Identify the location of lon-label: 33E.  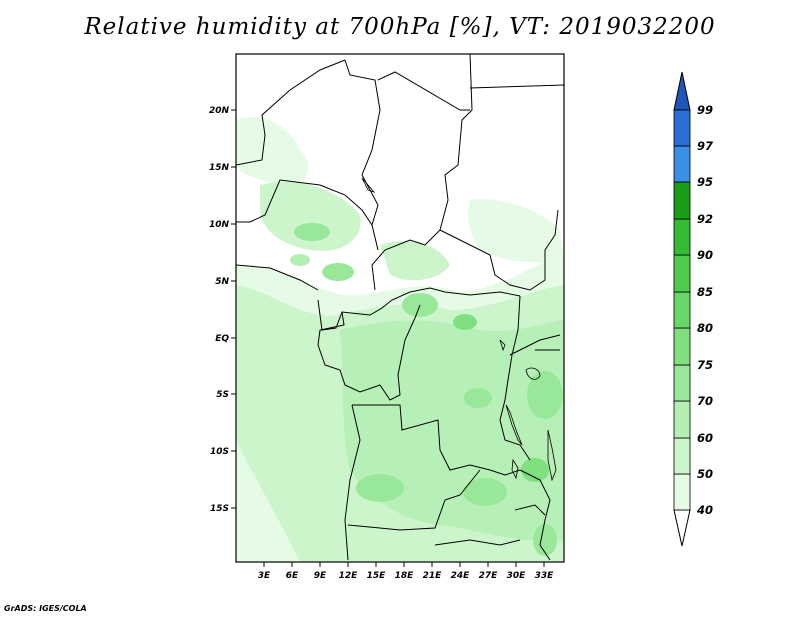
(545, 576).